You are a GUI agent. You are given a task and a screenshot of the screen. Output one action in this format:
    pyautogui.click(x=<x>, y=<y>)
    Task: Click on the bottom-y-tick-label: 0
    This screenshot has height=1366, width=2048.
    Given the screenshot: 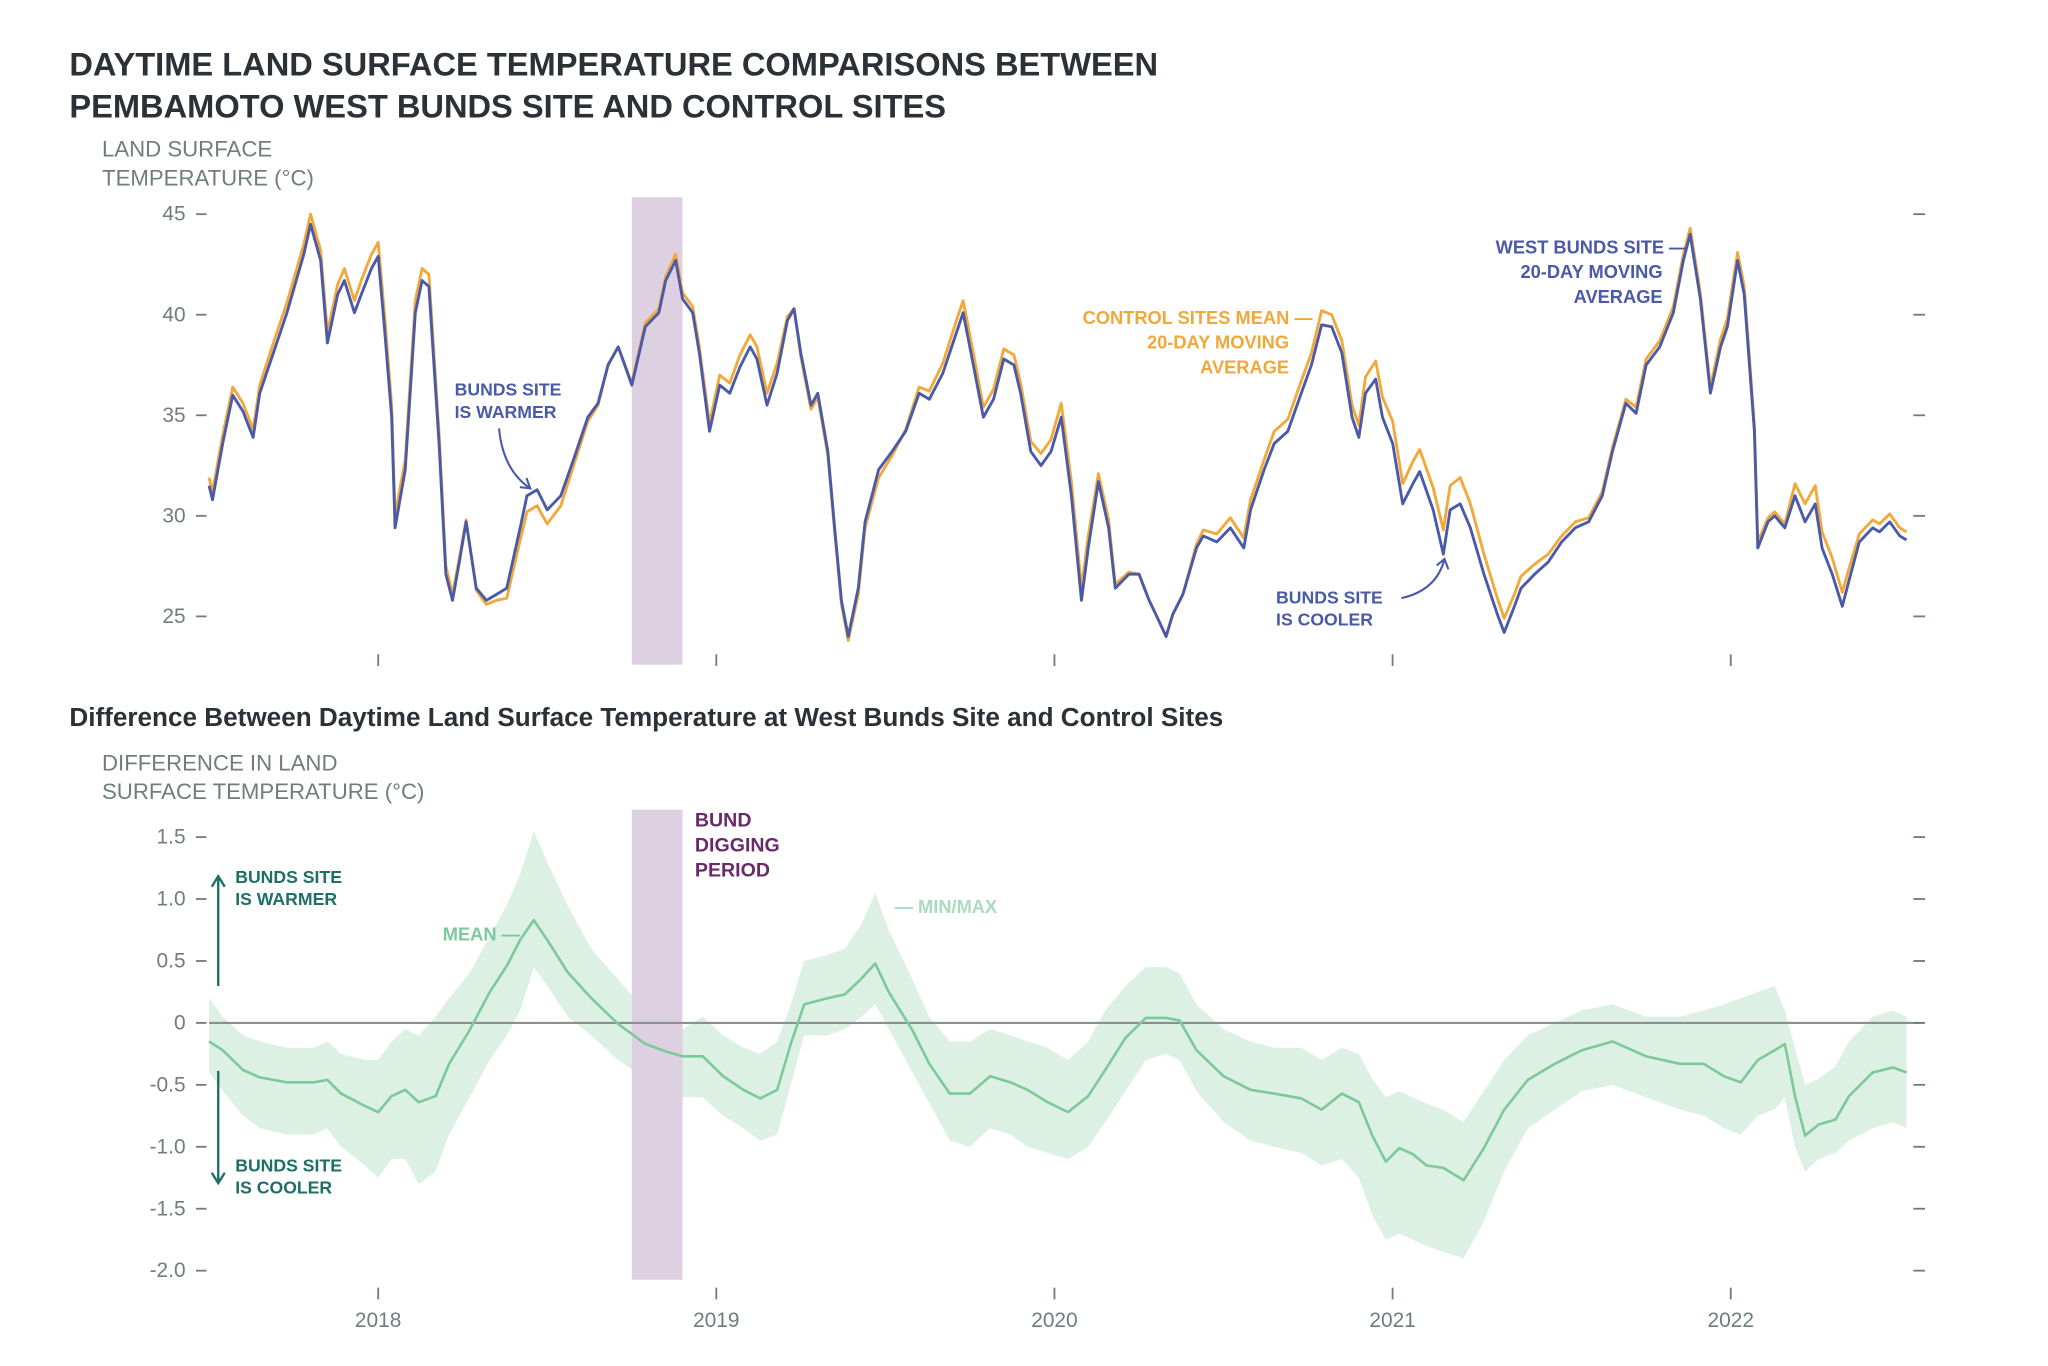 What is the action you would take?
    pyautogui.click(x=180, y=1022)
    